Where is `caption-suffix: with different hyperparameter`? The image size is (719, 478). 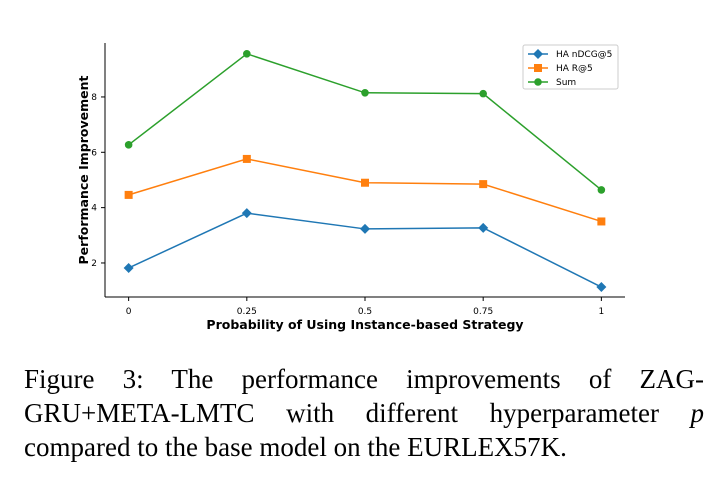
caption-suffix: with different hyperparameter is located at coordinates (472, 413).